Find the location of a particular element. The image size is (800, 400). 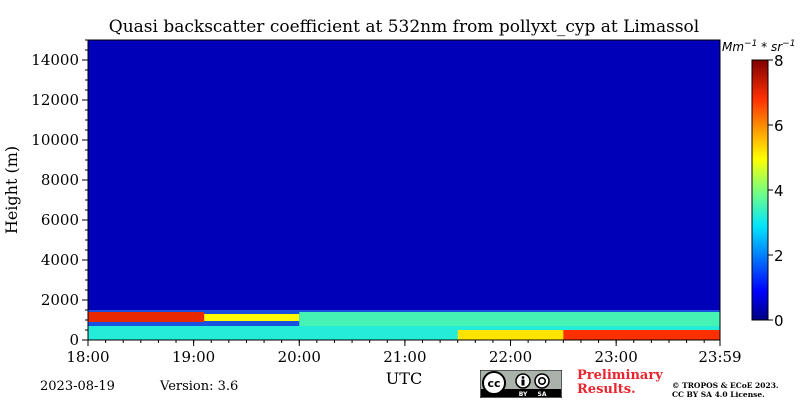

x-tick-label: 20:00 is located at coordinates (299, 357).